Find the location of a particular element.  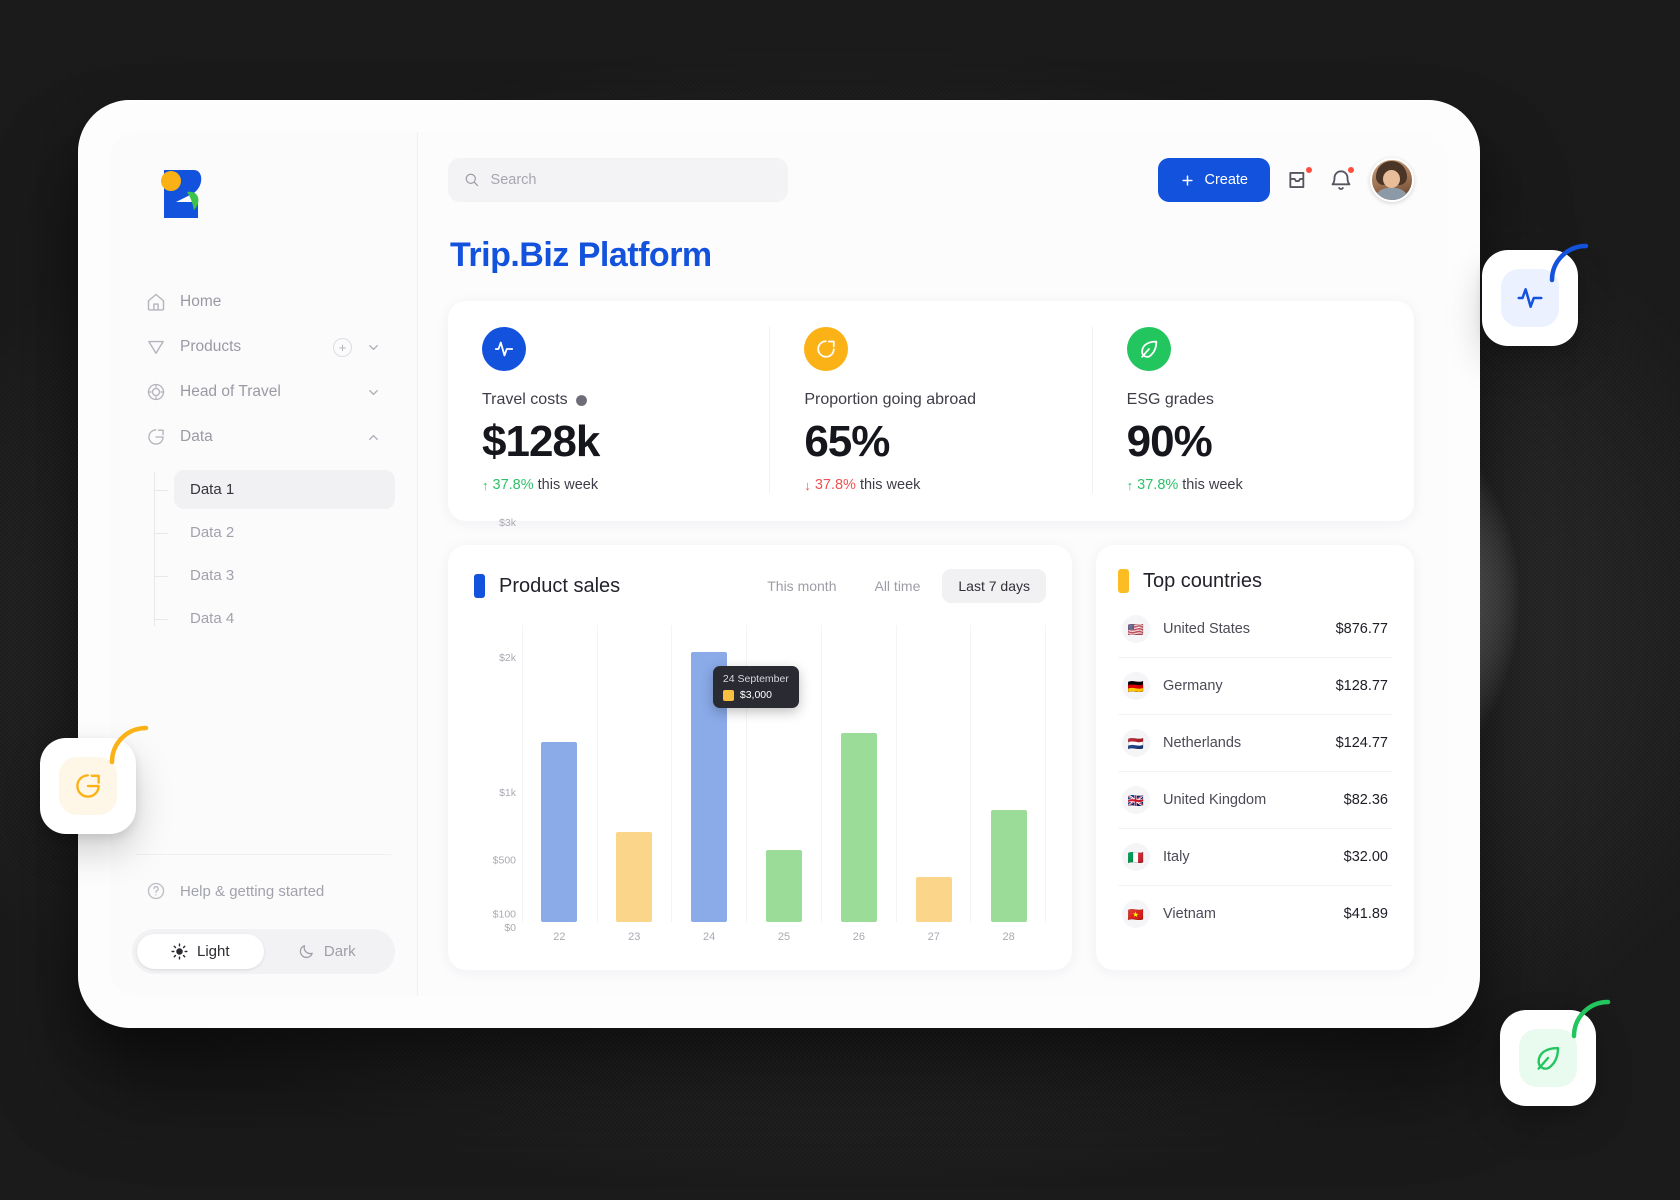

decorative-arc is located at coordinates (1591, 1019).